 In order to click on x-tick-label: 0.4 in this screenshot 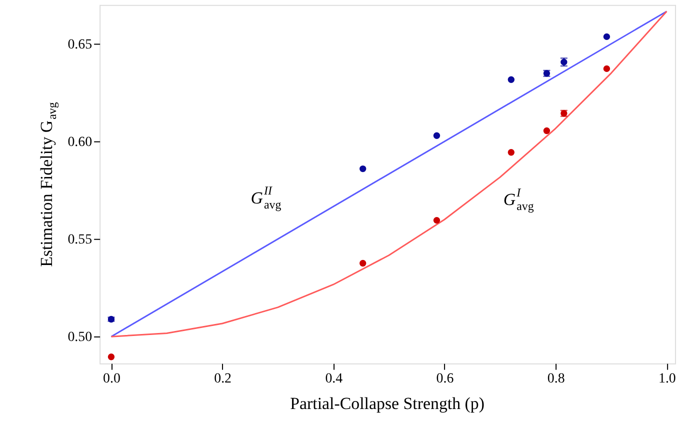, I will do `click(334, 379)`.